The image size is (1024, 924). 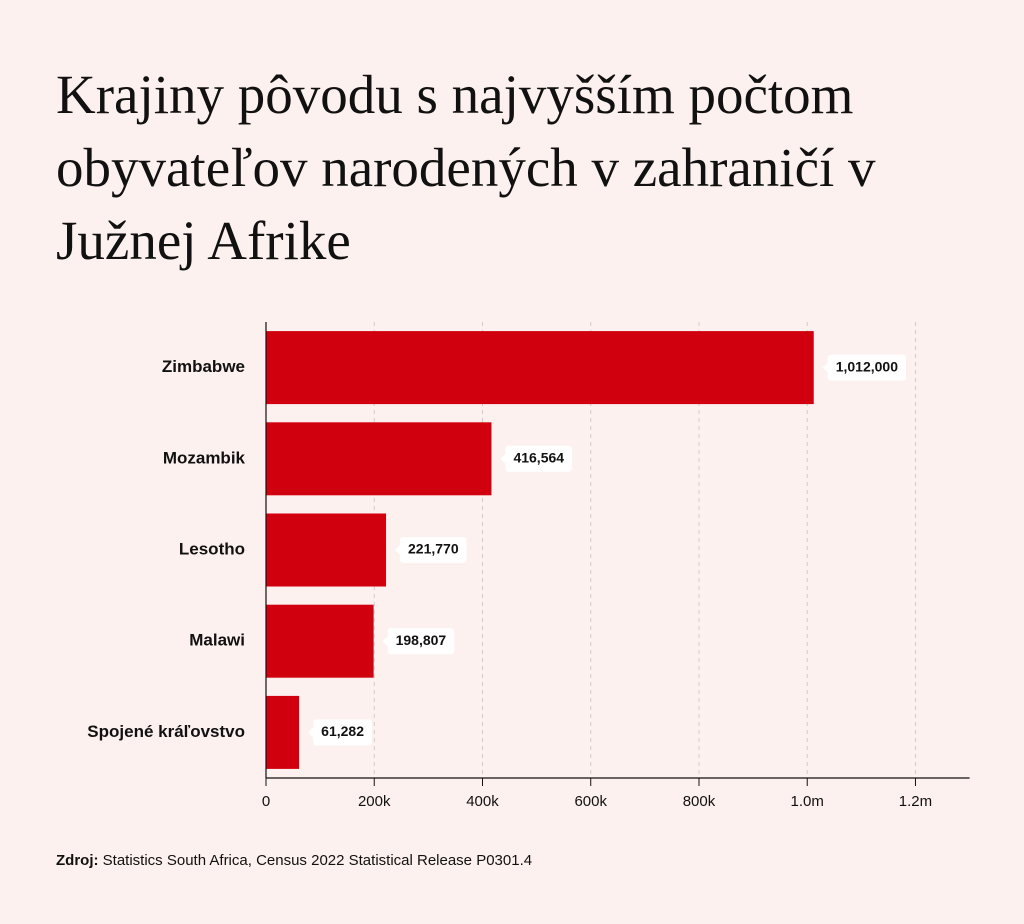 I want to click on x-tick-label: 1.0m, so click(x=807, y=801).